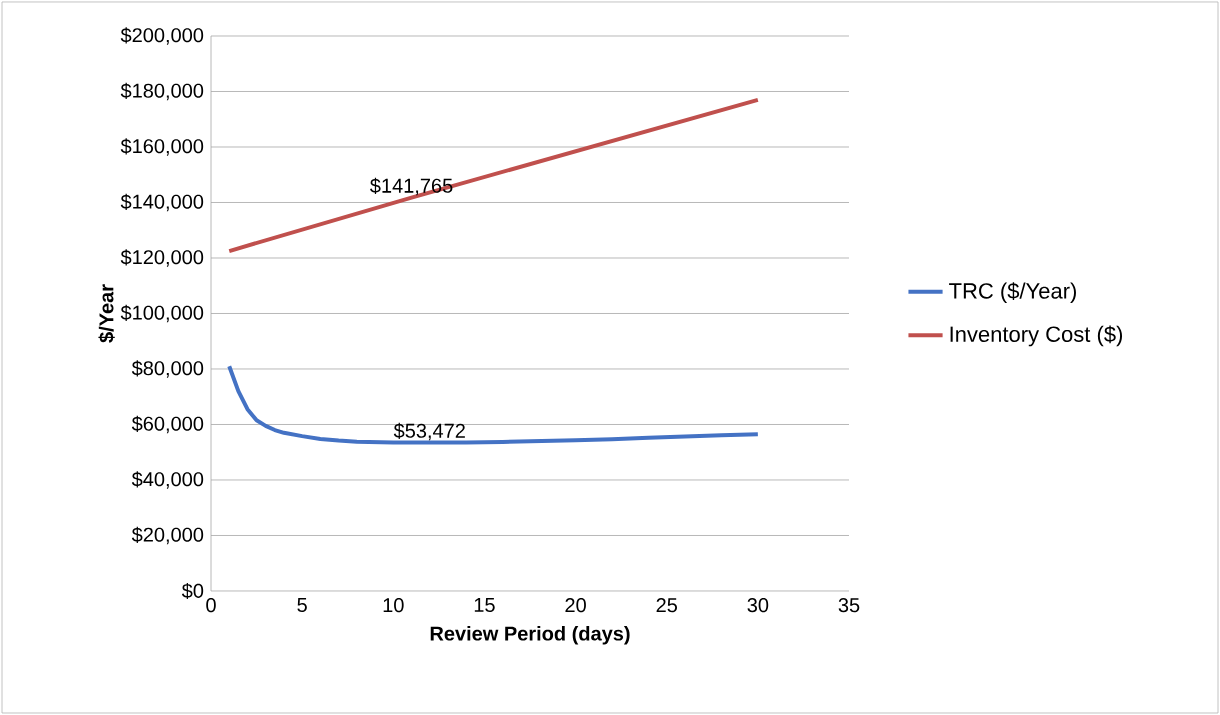 The image size is (1220, 715). I want to click on y-tick-label: $80,000, so click(167, 369).